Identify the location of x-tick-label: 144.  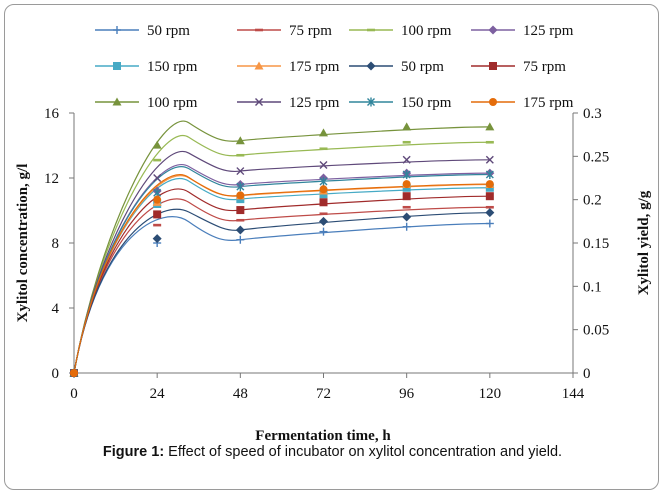
(573, 394).